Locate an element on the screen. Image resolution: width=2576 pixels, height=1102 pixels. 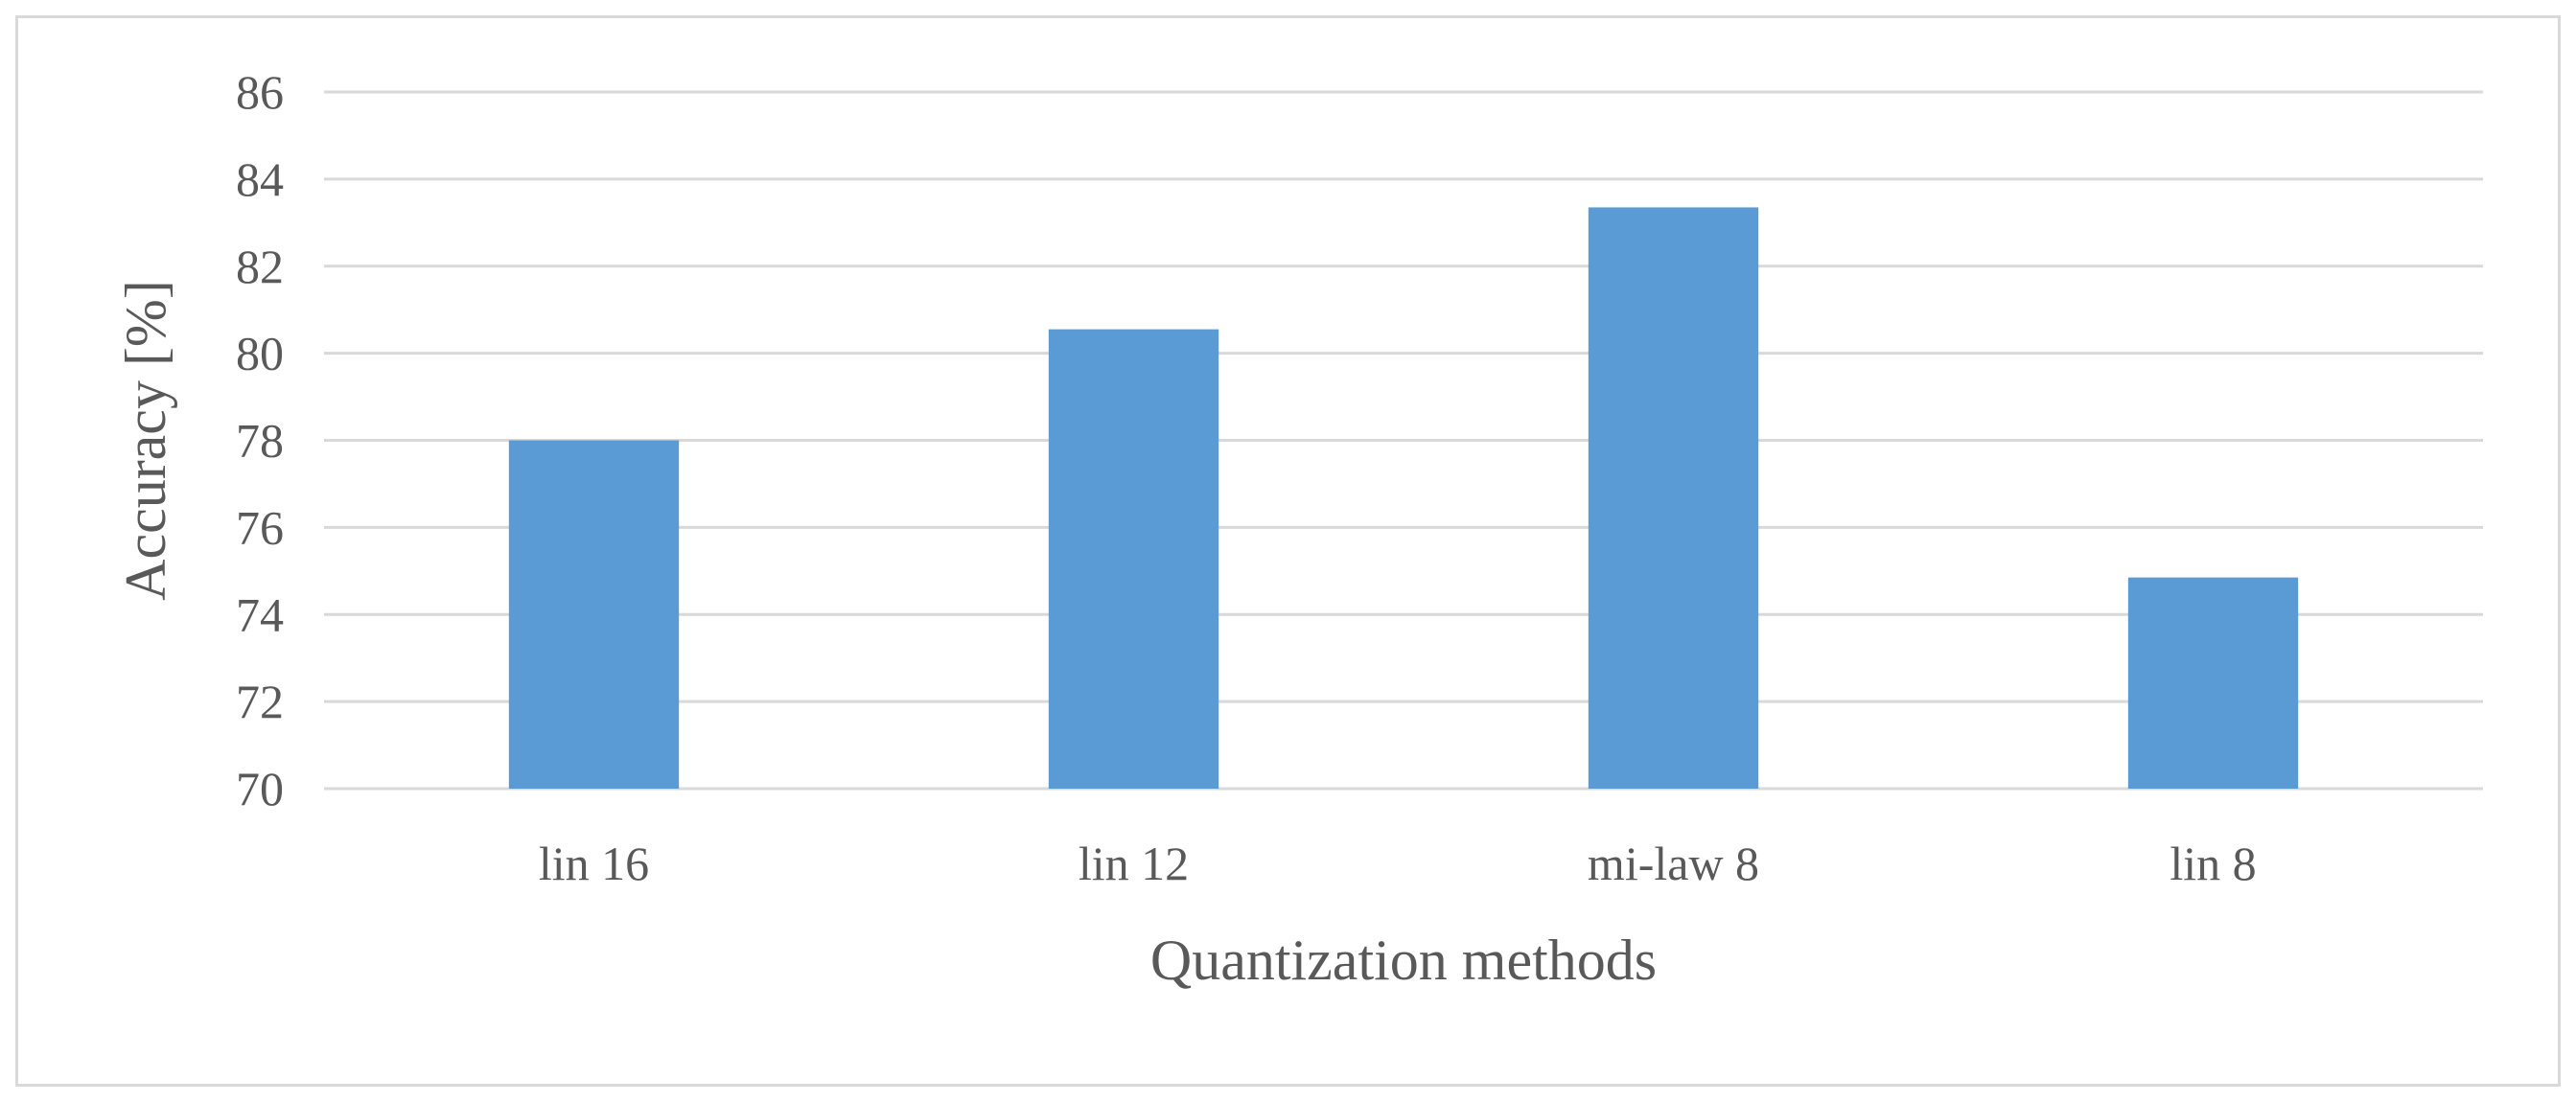
y-tick-label: 82 is located at coordinates (260, 266).